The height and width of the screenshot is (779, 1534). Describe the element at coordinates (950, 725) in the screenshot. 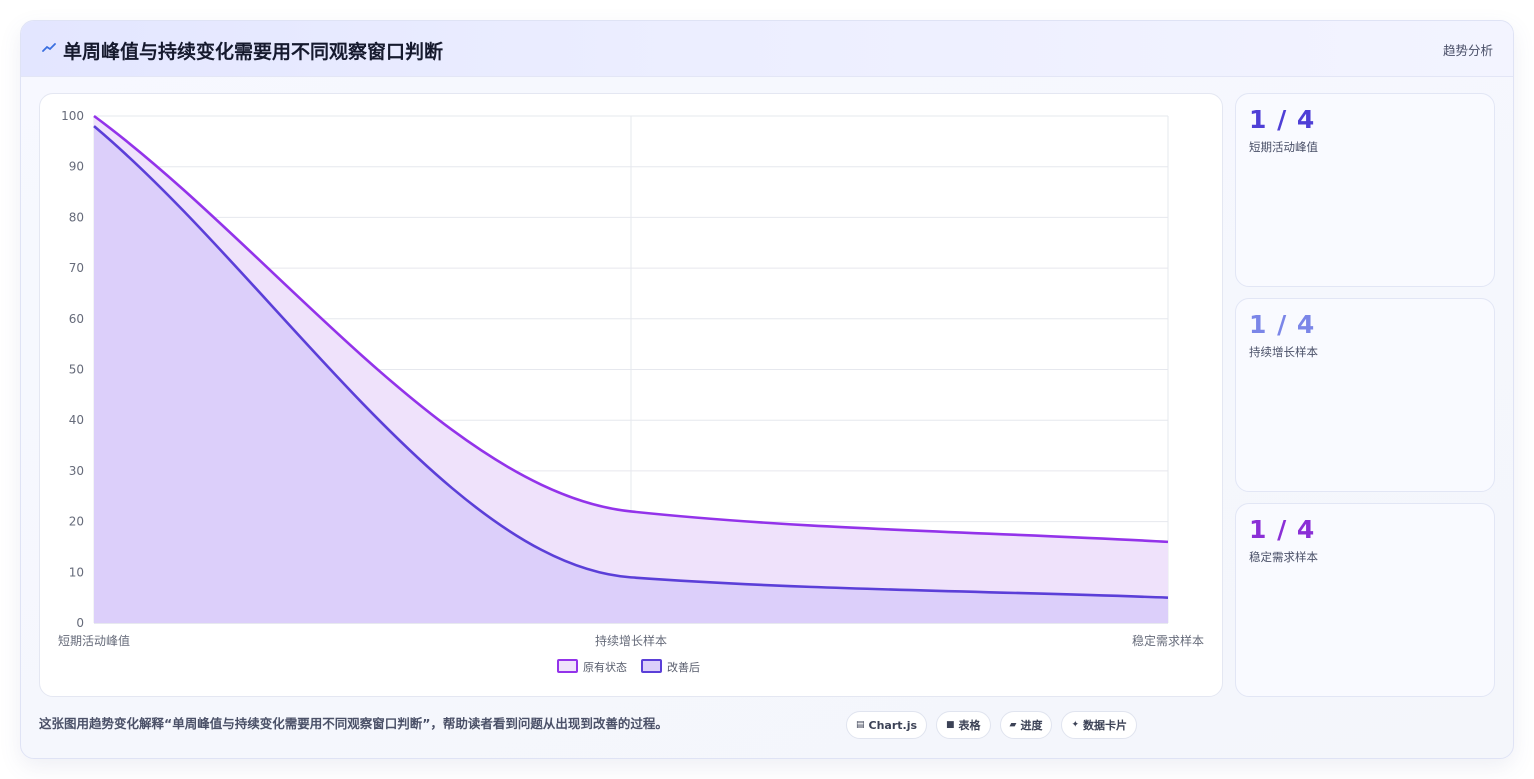

I see `table-icon: ■` at that location.